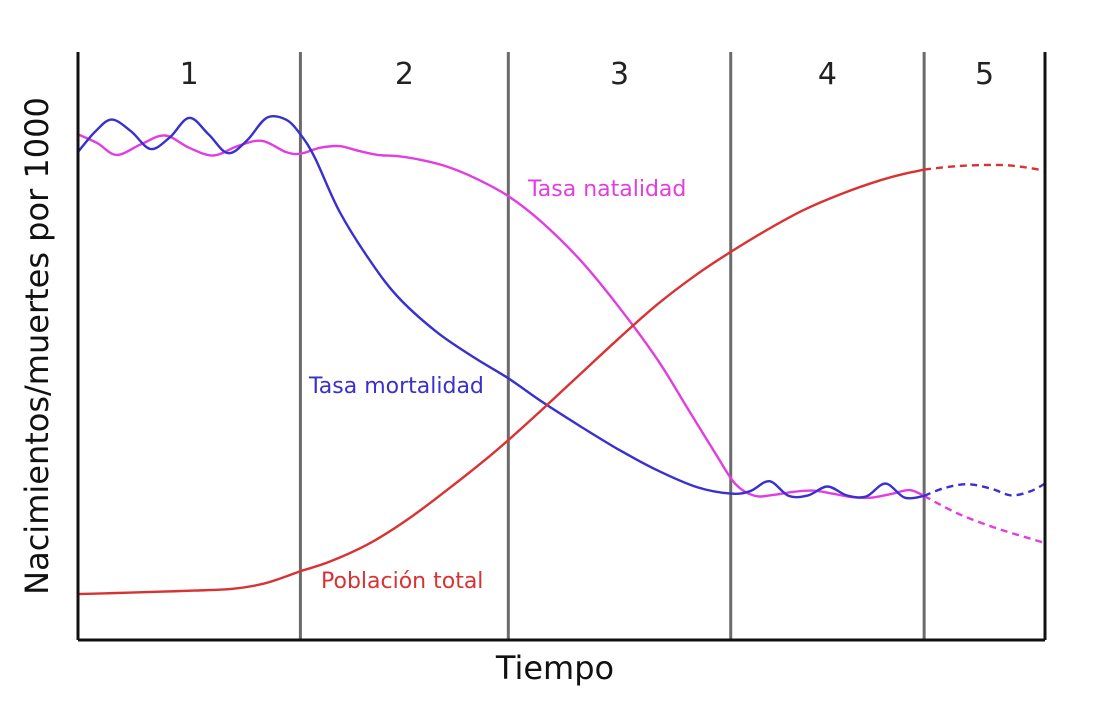 This screenshot has width=1110, height=721. Describe the element at coordinates (606, 189) in the screenshot. I see `birth-rate-label: Tasa natalidad` at that location.